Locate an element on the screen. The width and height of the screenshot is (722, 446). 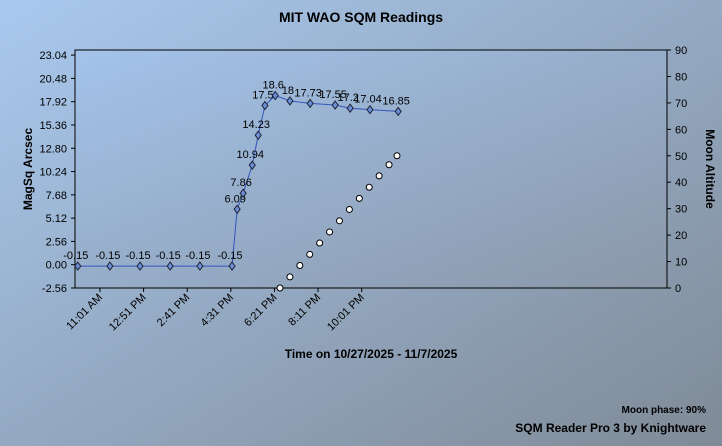
y-tick-label: 7.68 is located at coordinates (56, 196).